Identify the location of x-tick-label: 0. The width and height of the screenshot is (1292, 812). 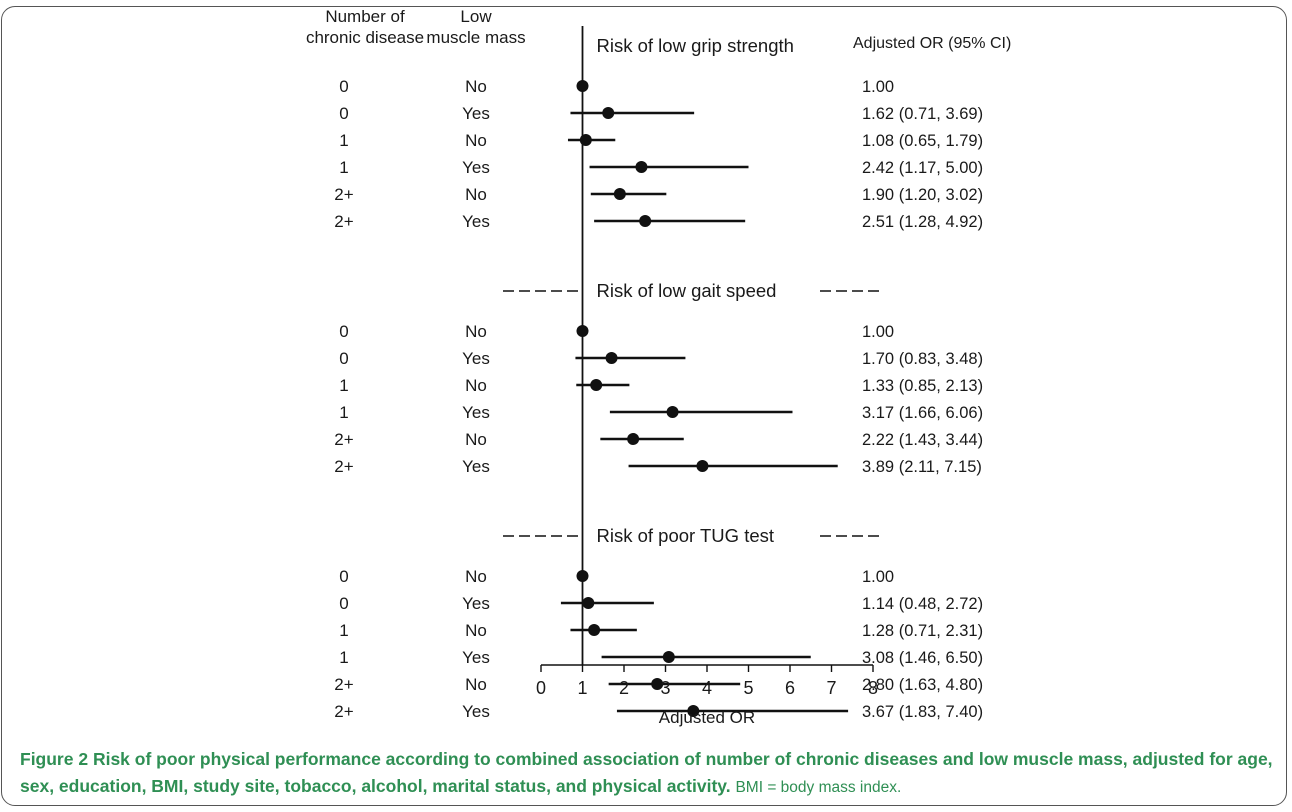
(541, 688).